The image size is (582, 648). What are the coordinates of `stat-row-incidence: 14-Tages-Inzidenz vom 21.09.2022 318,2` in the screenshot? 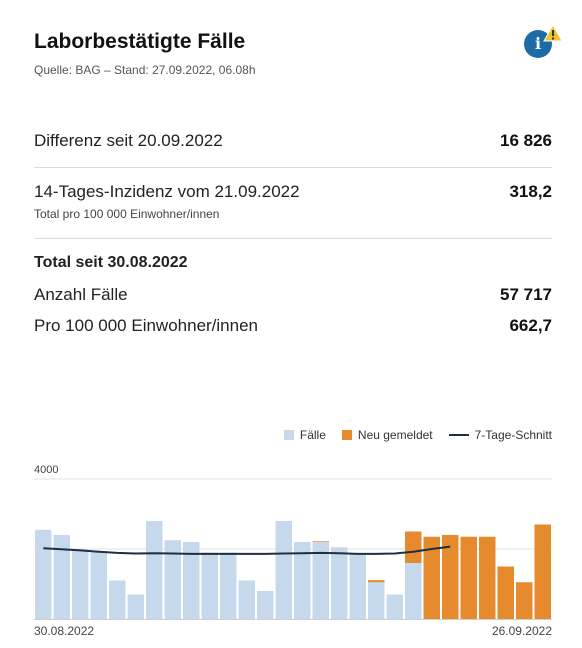 It's located at (293, 192).